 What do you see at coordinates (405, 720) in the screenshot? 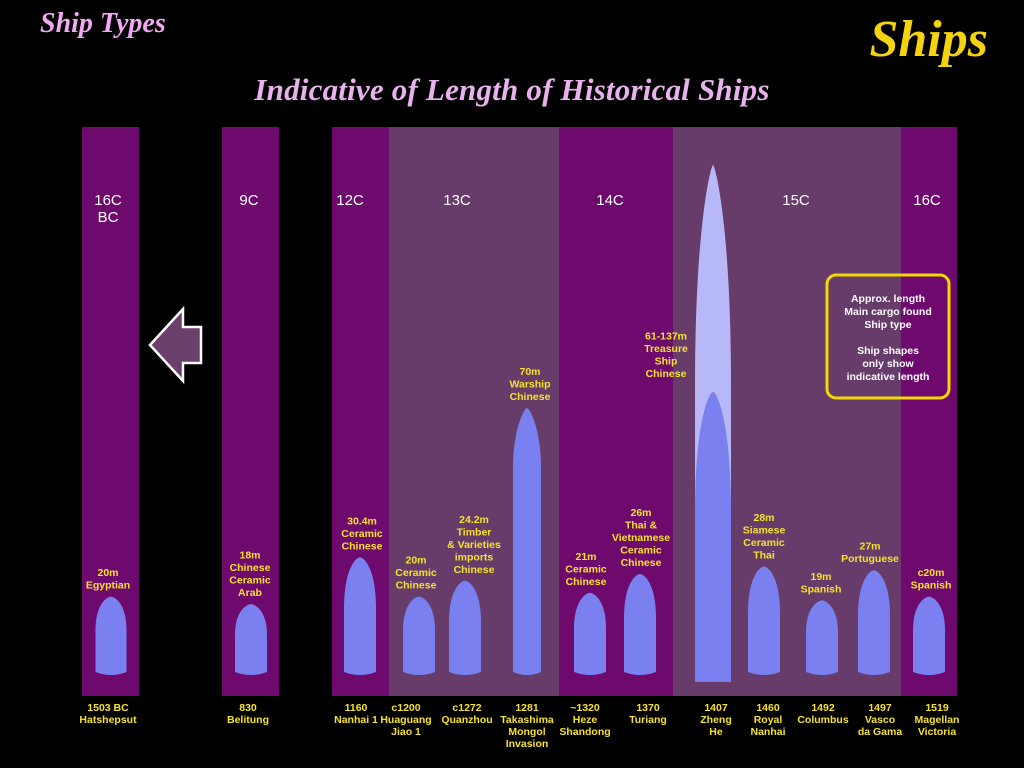
I see `ship-year-label: Huaguang` at bounding box center [405, 720].